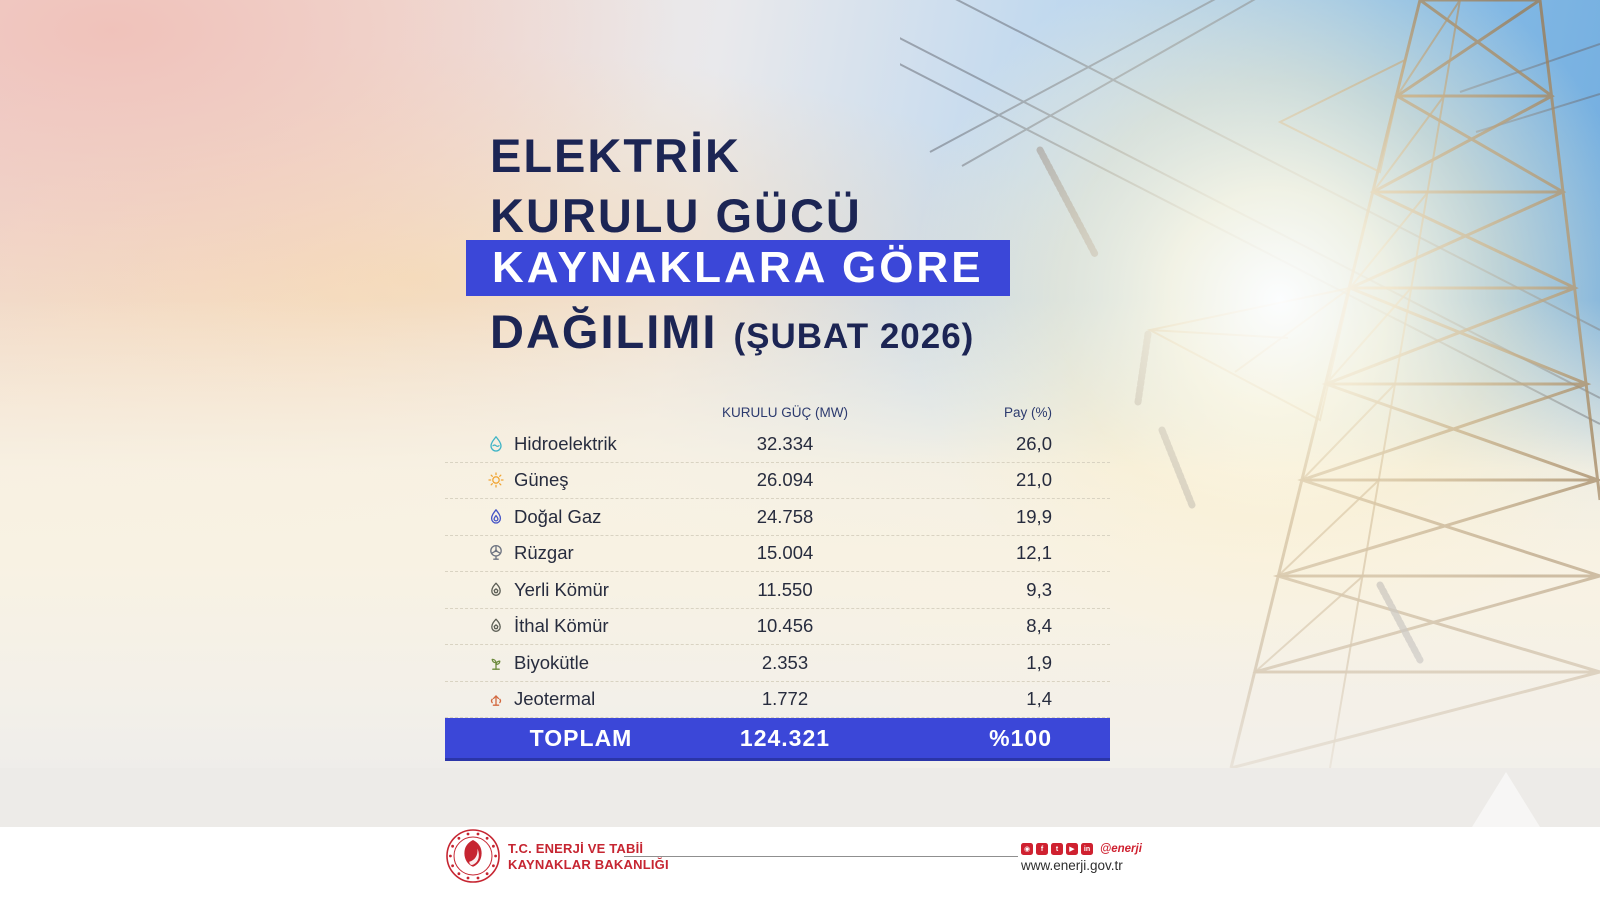  Describe the element at coordinates (785, 699) in the screenshot. I see `capacity-value: 1.772` at that location.